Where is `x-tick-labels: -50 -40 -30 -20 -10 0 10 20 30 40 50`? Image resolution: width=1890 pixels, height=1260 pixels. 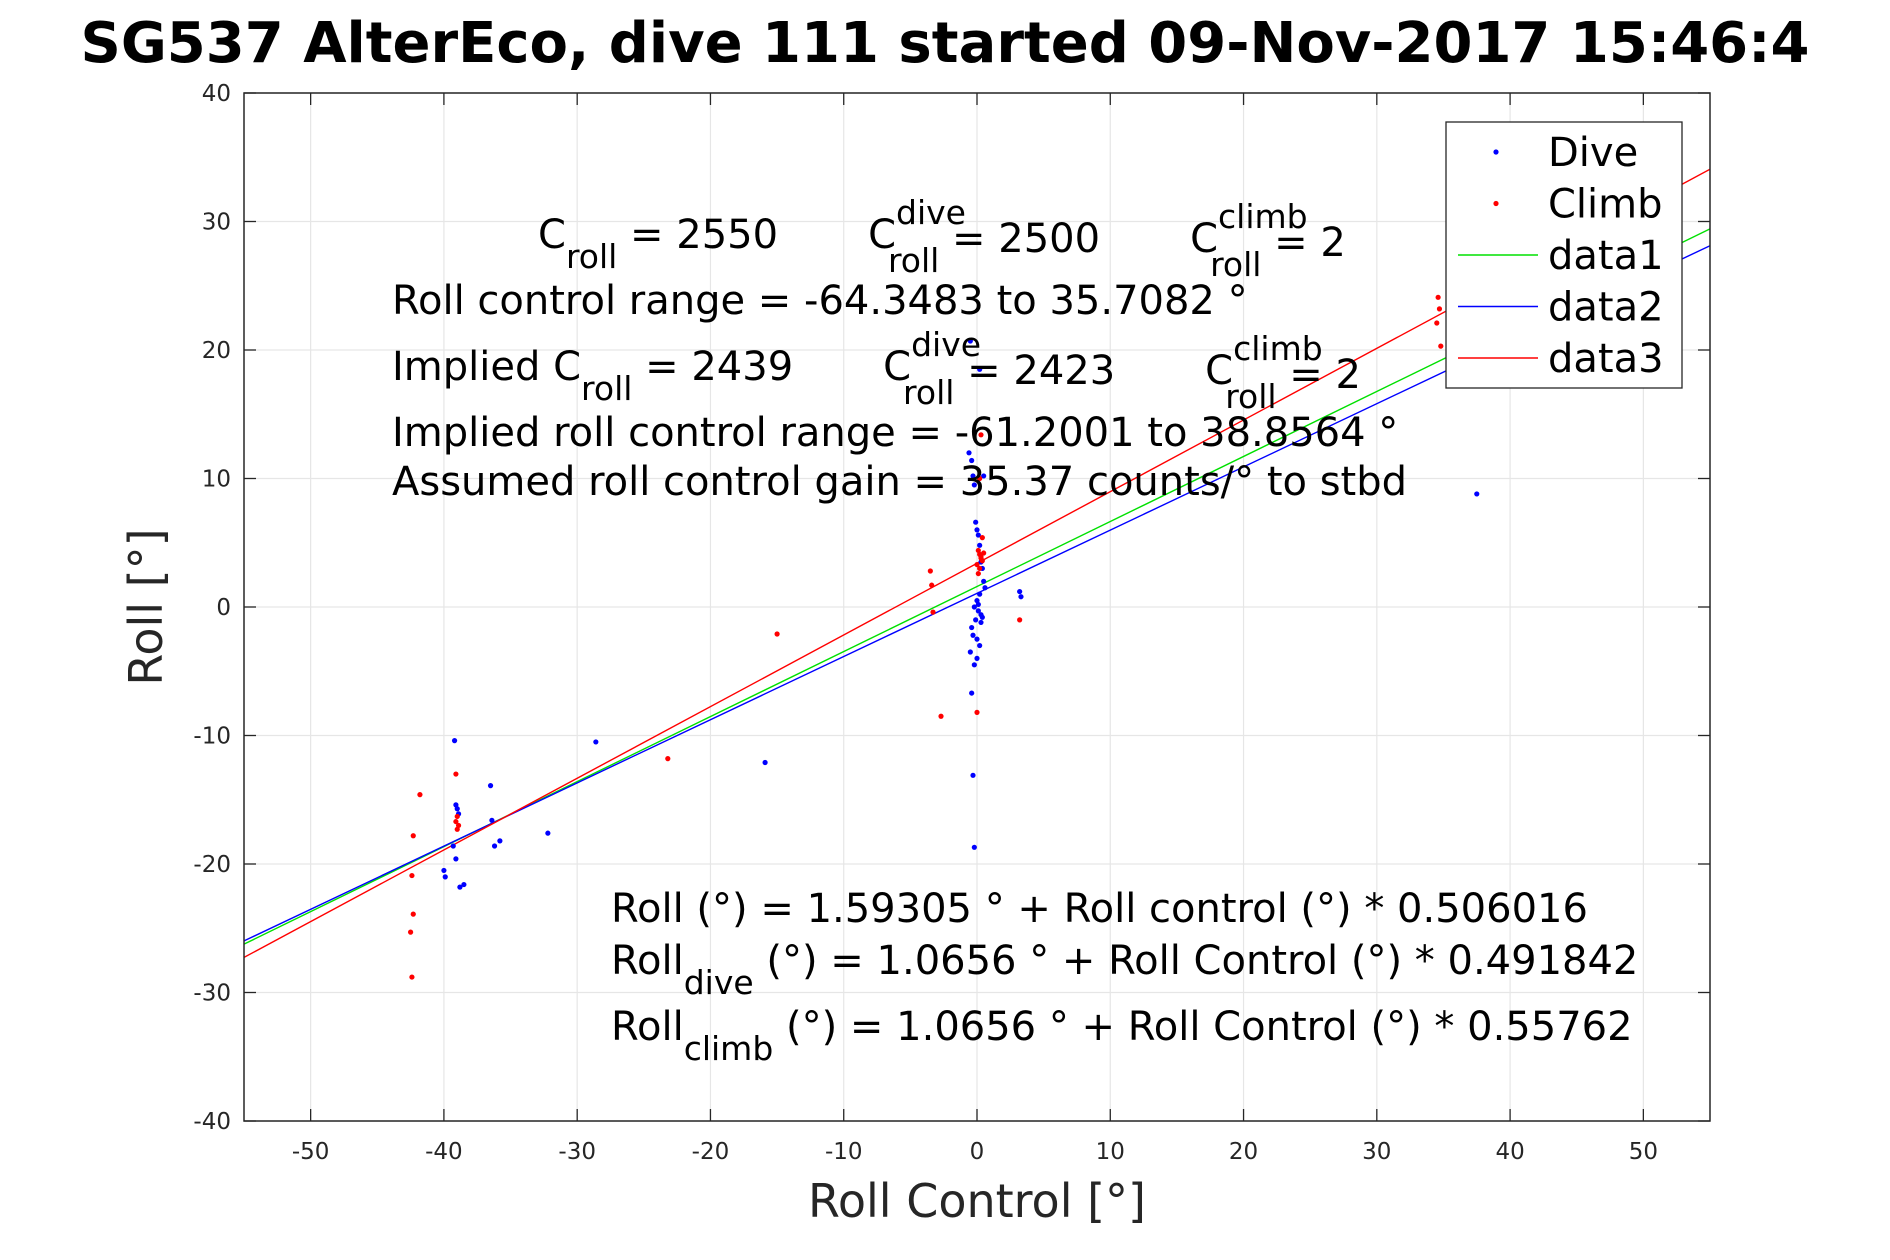 x-tick-labels: -50 -40 -30 -20 -10 0 10 20 30 40 50 is located at coordinates (975, 1152).